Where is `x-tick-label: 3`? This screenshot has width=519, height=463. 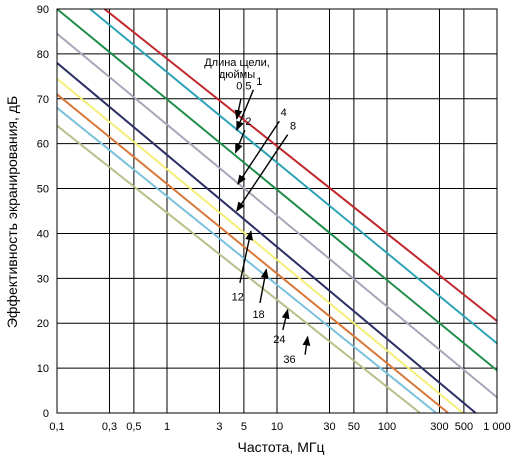
x-tick-label: 3 is located at coordinates (219, 427).